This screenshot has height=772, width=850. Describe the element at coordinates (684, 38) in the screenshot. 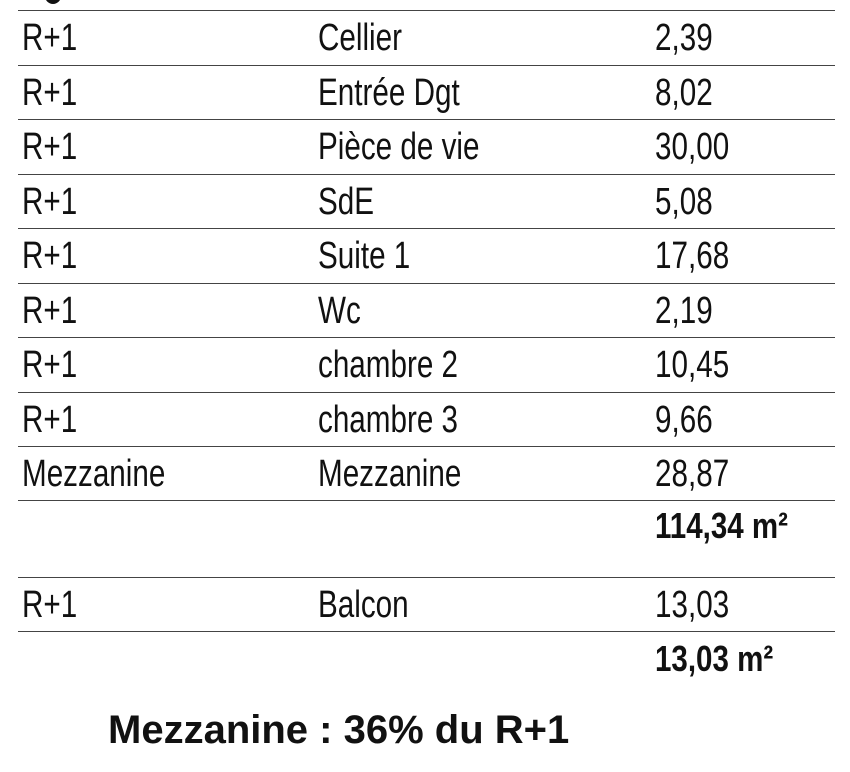

I see `area-cell: 2,39` at that location.